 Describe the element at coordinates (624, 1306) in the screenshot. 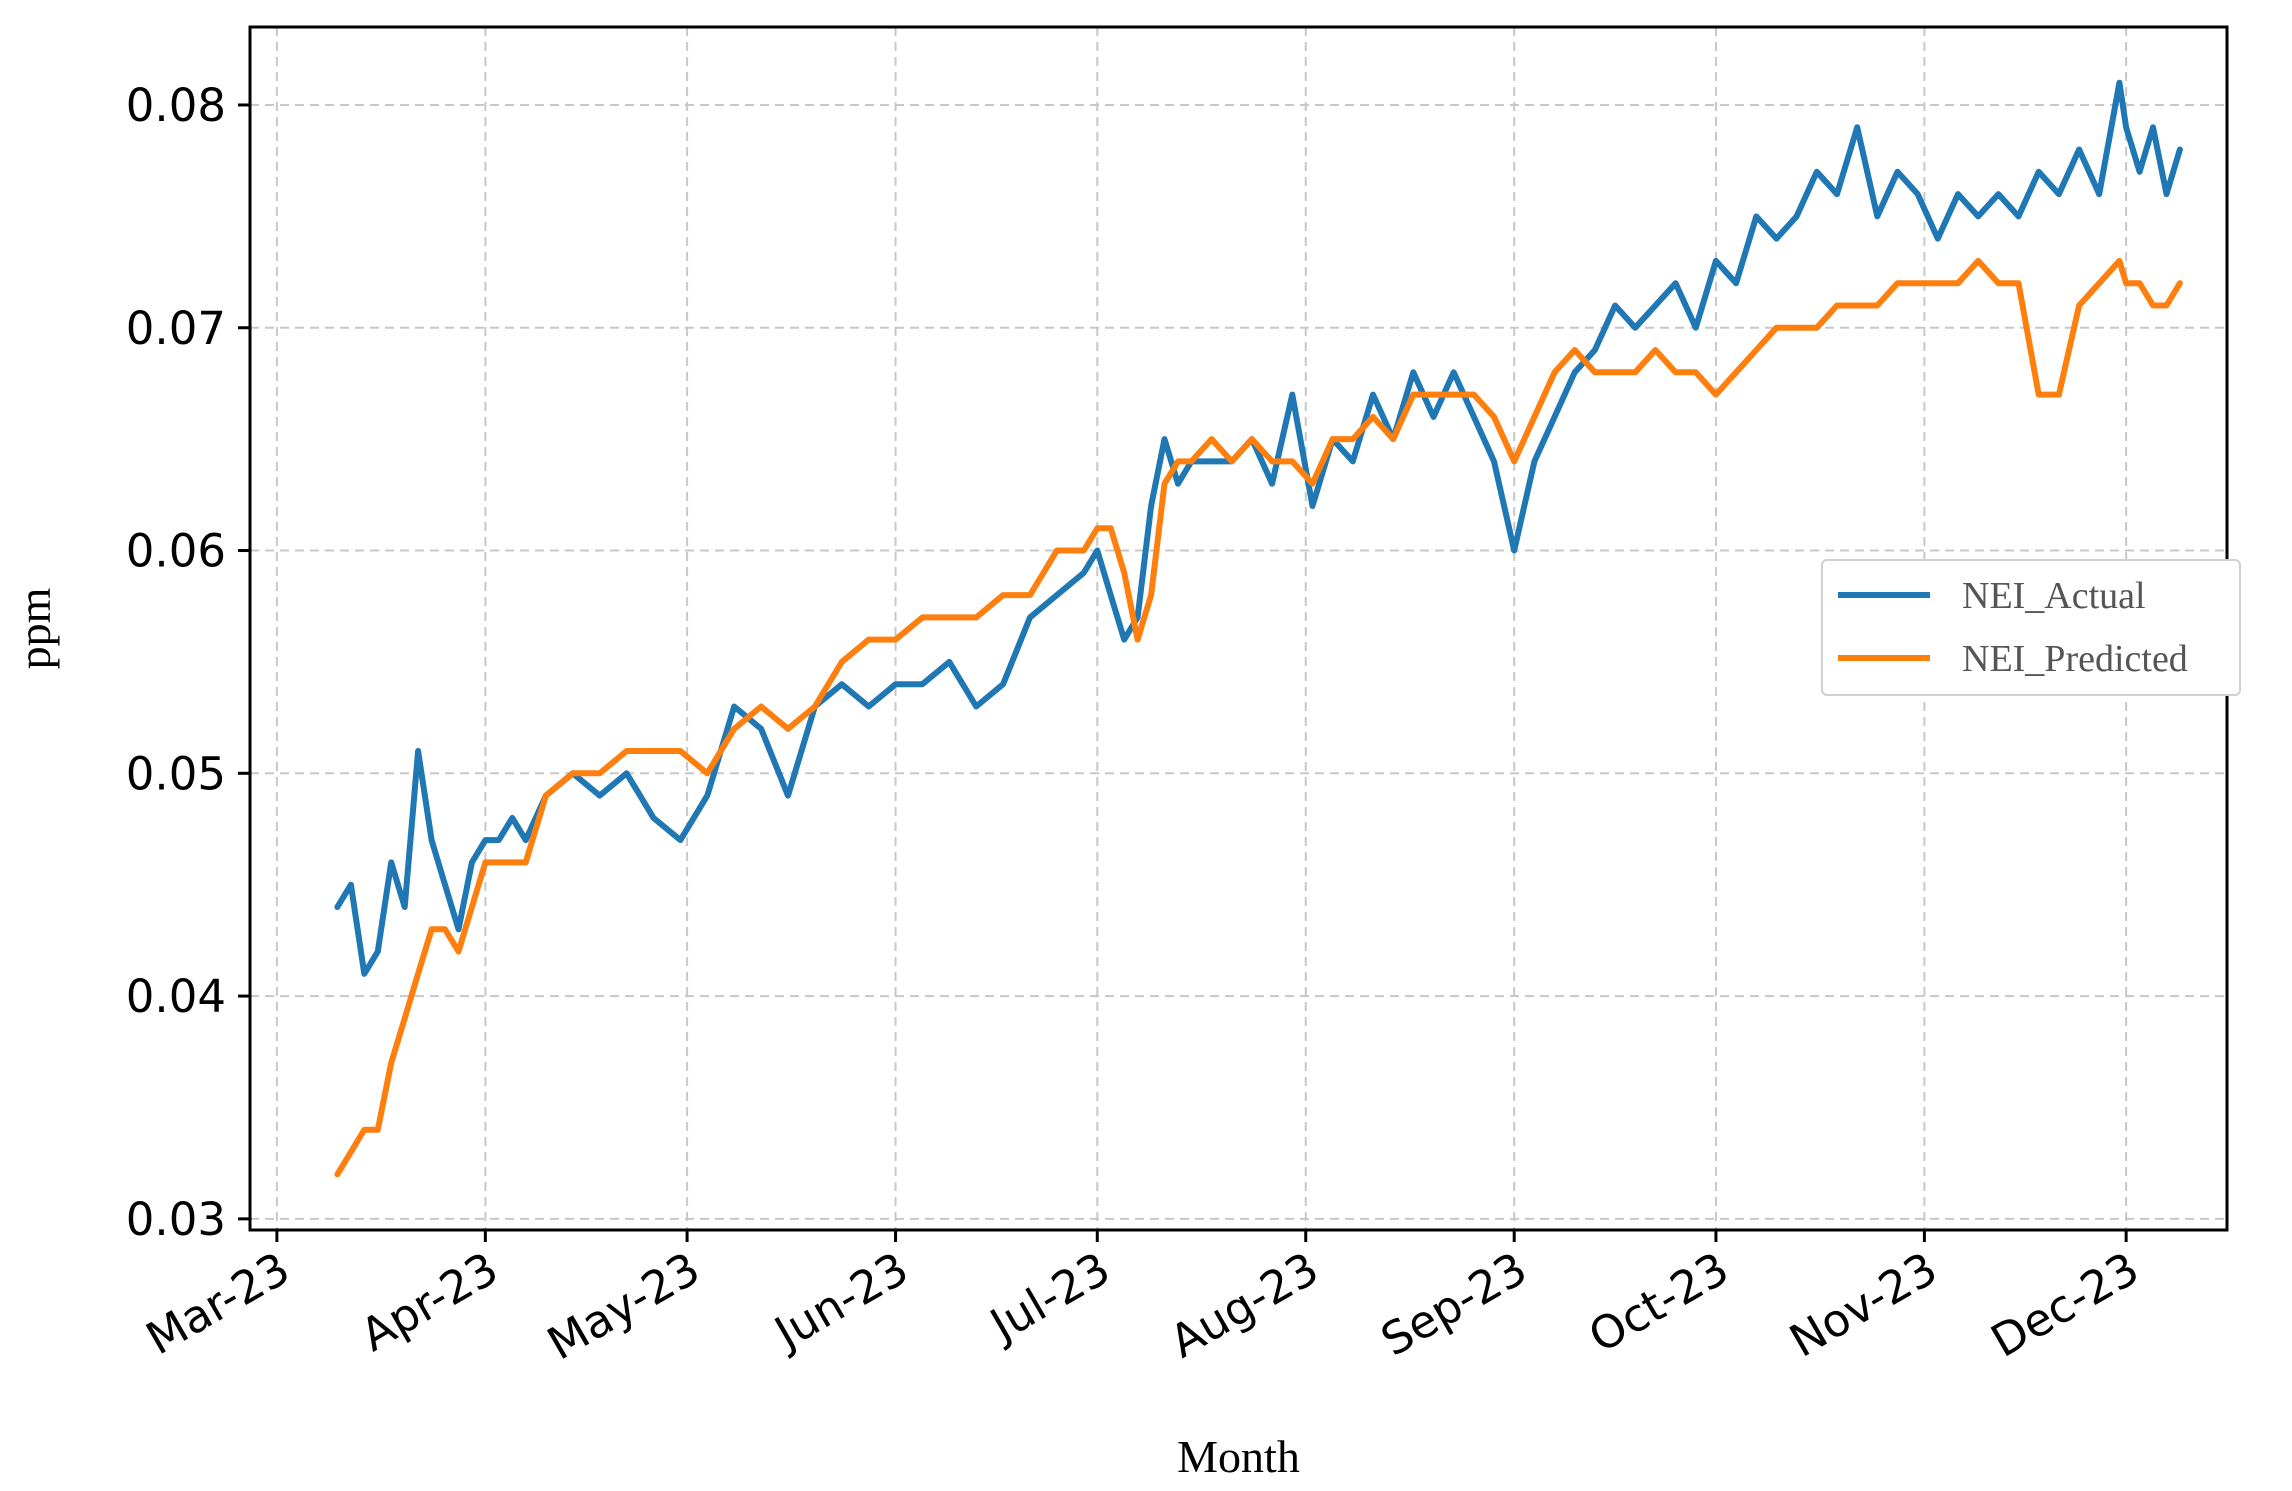

I see `x-tick-label: May-23` at that location.